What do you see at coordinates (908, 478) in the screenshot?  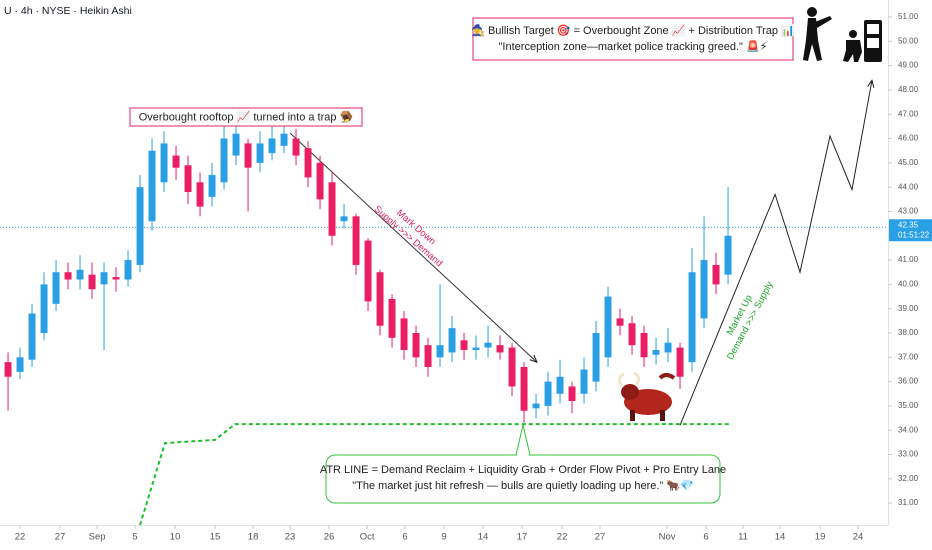 I see `y-tick-label: 32.00` at bounding box center [908, 478].